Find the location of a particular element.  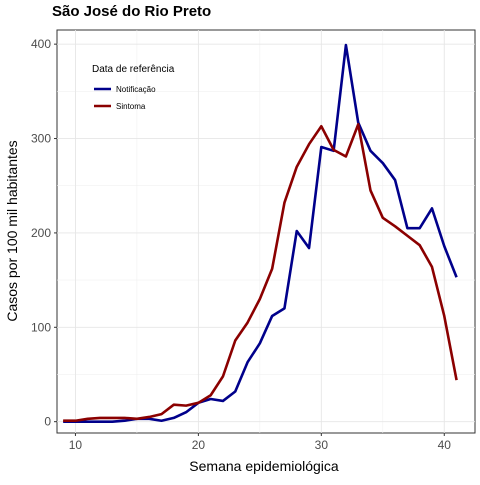

legend: Data de referência Notificação Sintoma is located at coordinates (133, 87).